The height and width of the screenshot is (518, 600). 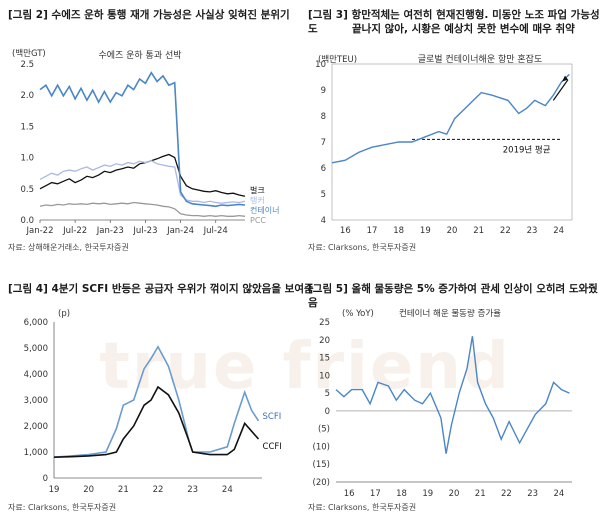 What do you see at coordinates (29, 53) in the screenshot?
I see `y-unit-label: (백만GT)` at bounding box center [29, 53].